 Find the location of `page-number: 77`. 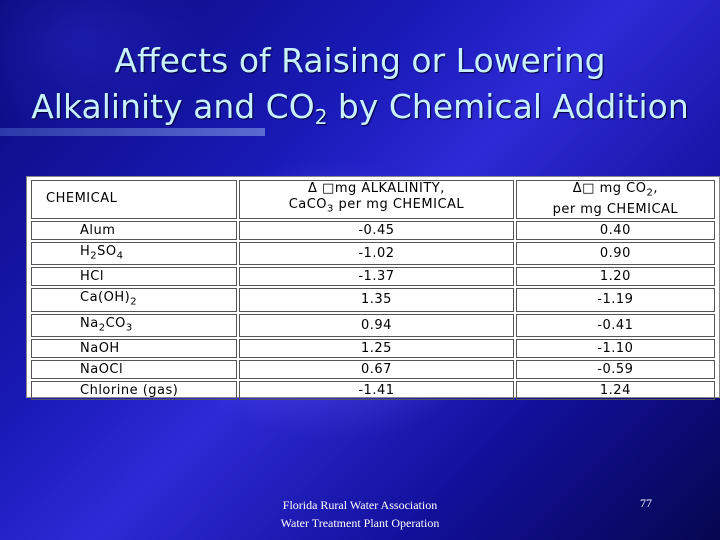

page-number: 77 is located at coordinates (646, 503).